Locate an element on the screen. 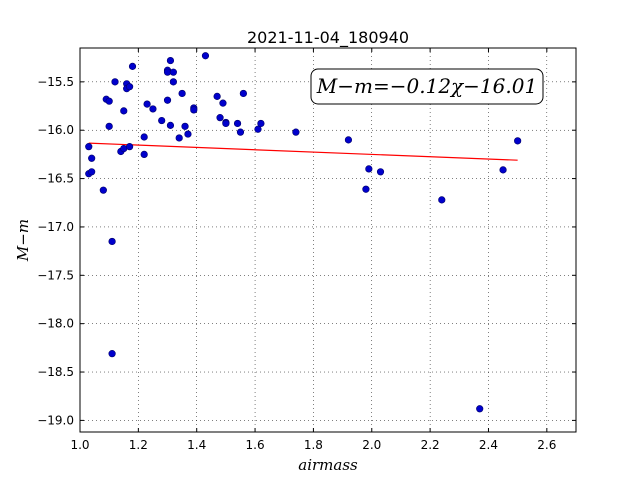 This screenshot has width=640, height=480. equation-annotation: M−m=−0.12χ−16.01 is located at coordinates (427, 86).